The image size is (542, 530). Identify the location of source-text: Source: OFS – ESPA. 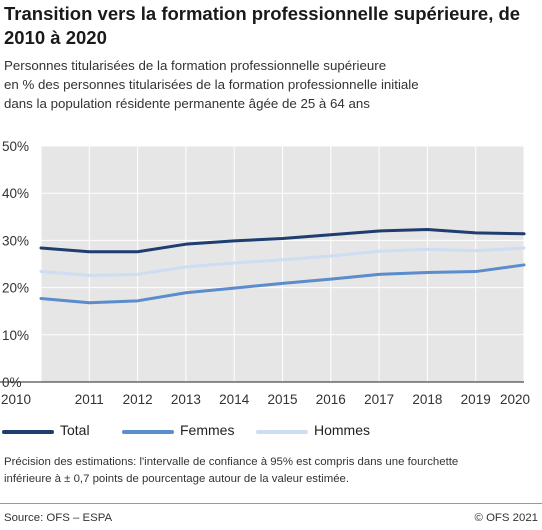
(58, 518).